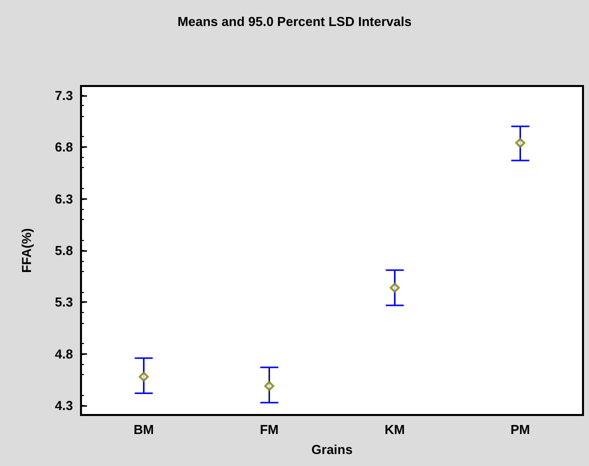  What do you see at coordinates (63, 250) in the screenshot?
I see `y-tick-label: 5.8` at bounding box center [63, 250].